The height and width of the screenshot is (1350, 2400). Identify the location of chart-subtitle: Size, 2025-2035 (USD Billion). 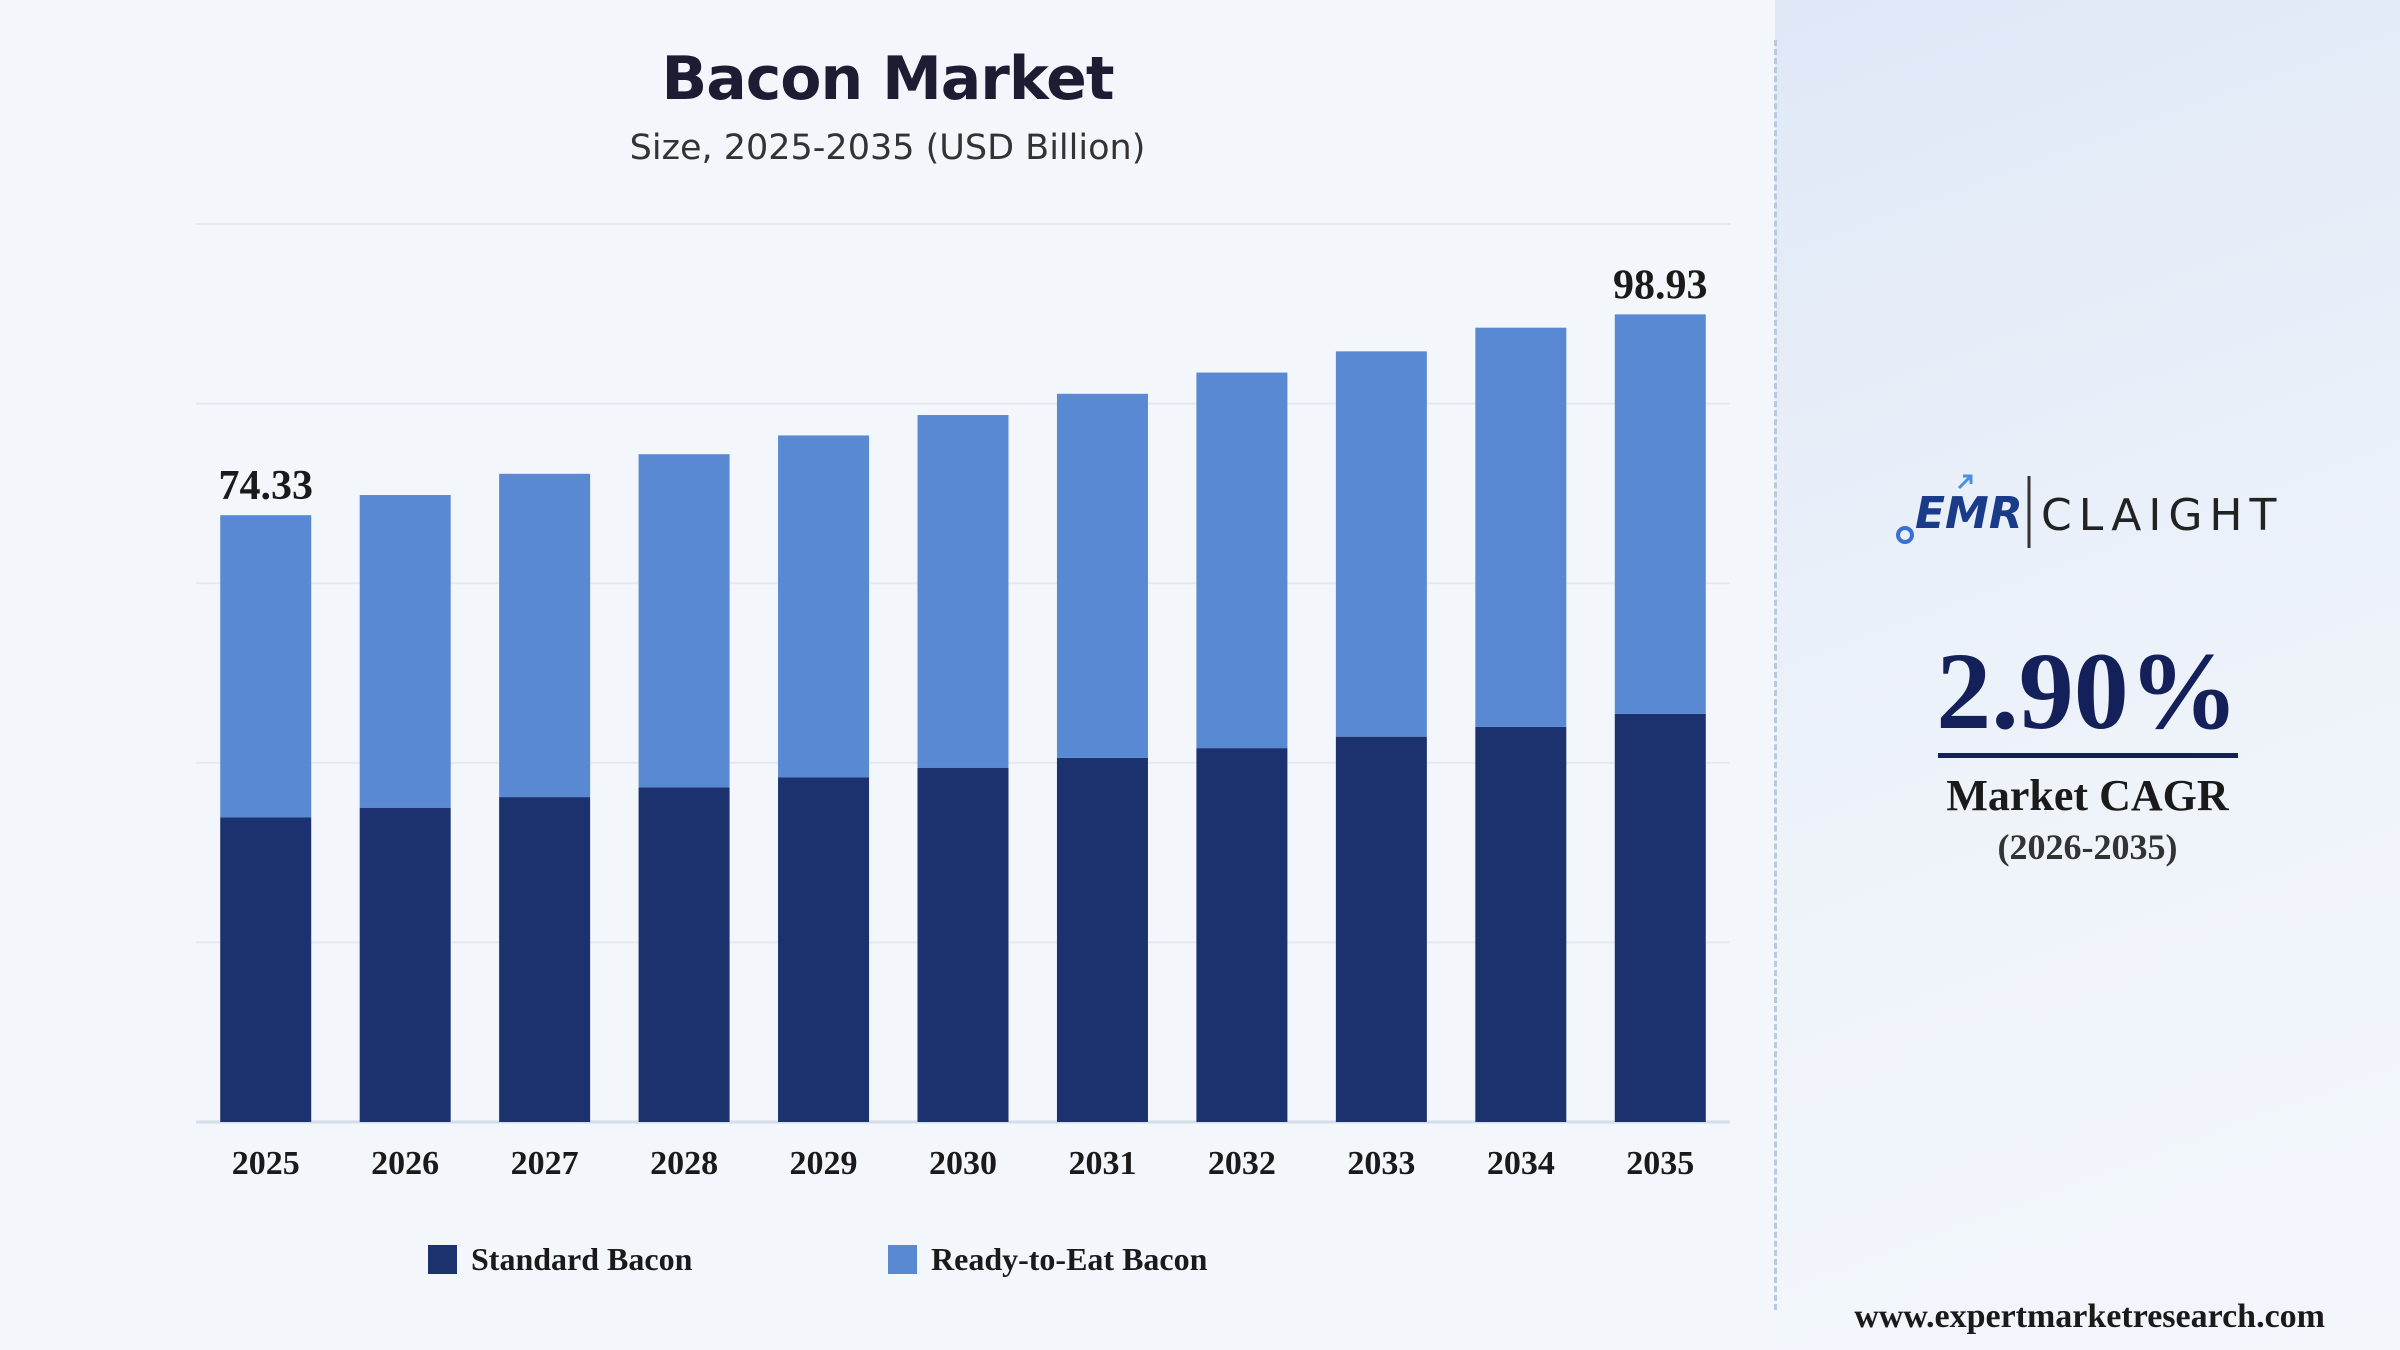
(887, 148).